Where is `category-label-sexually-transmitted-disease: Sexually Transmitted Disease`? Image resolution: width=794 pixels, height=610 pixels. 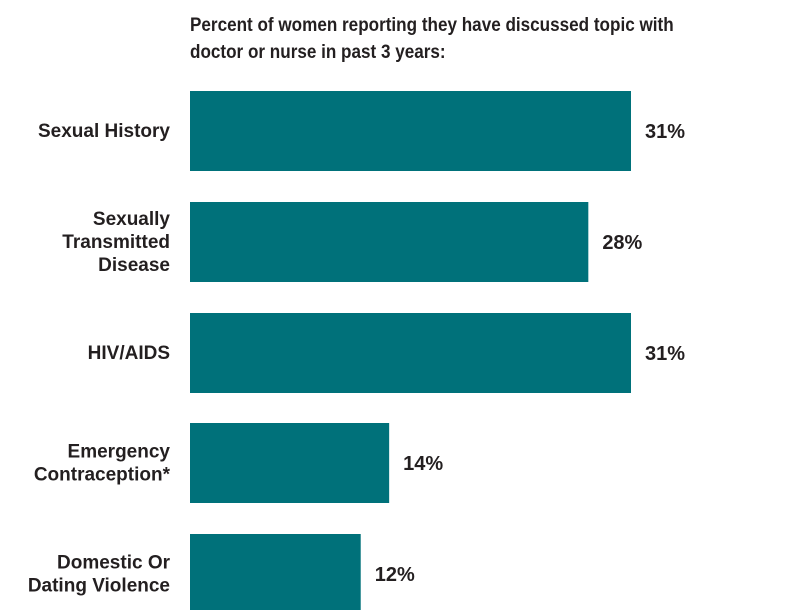 category-label-sexually-transmitted-disease: Sexually Transmitted Disease is located at coordinates (116, 242).